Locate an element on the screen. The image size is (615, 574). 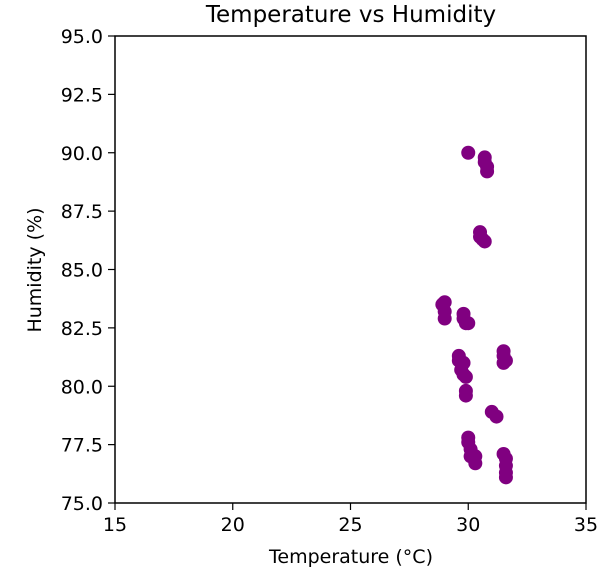
y-tick-label: 87.5 is located at coordinates (82, 212).